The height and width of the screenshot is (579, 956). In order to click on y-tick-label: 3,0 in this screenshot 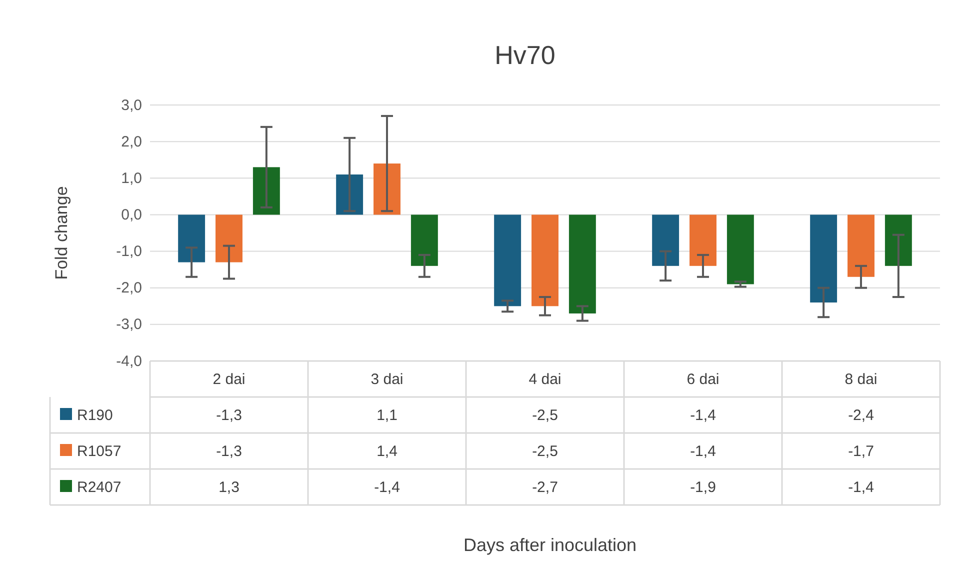, I will do `click(131, 105)`.